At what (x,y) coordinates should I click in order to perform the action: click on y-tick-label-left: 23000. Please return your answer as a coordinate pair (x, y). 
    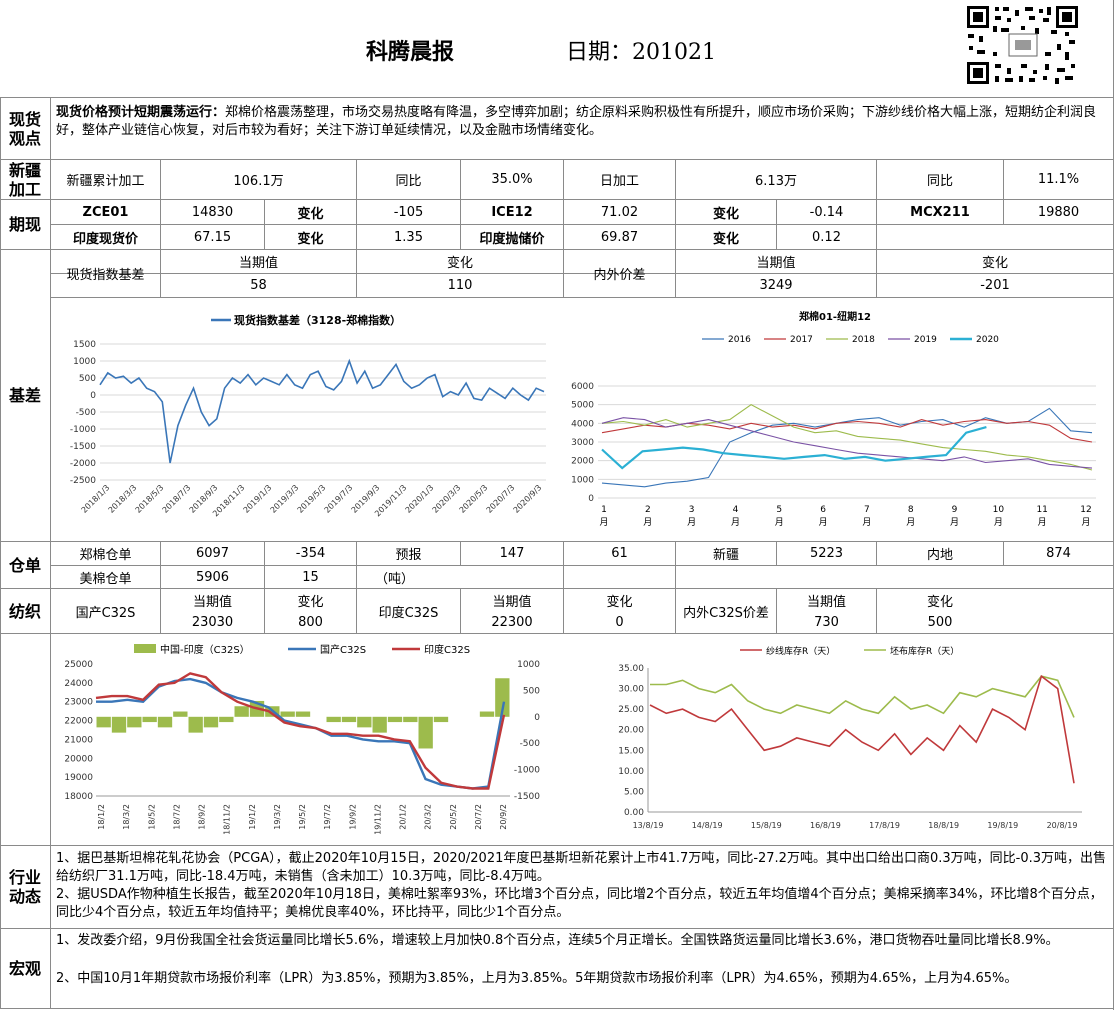
    Looking at the image, I should click on (78, 703).